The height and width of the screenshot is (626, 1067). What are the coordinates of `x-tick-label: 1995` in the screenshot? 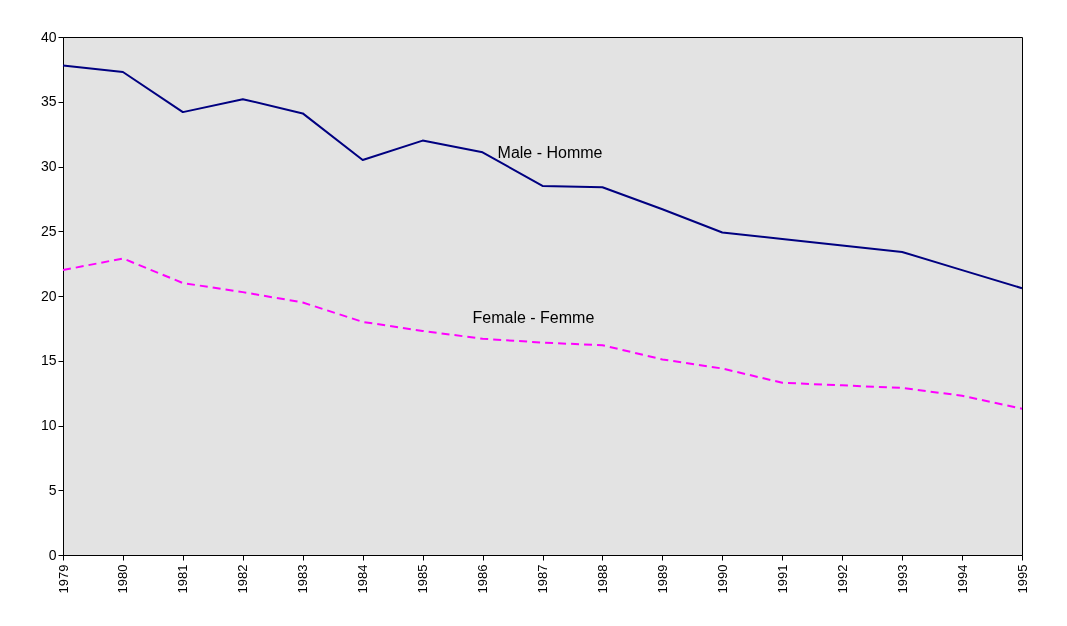 It's located at (1022, 579).